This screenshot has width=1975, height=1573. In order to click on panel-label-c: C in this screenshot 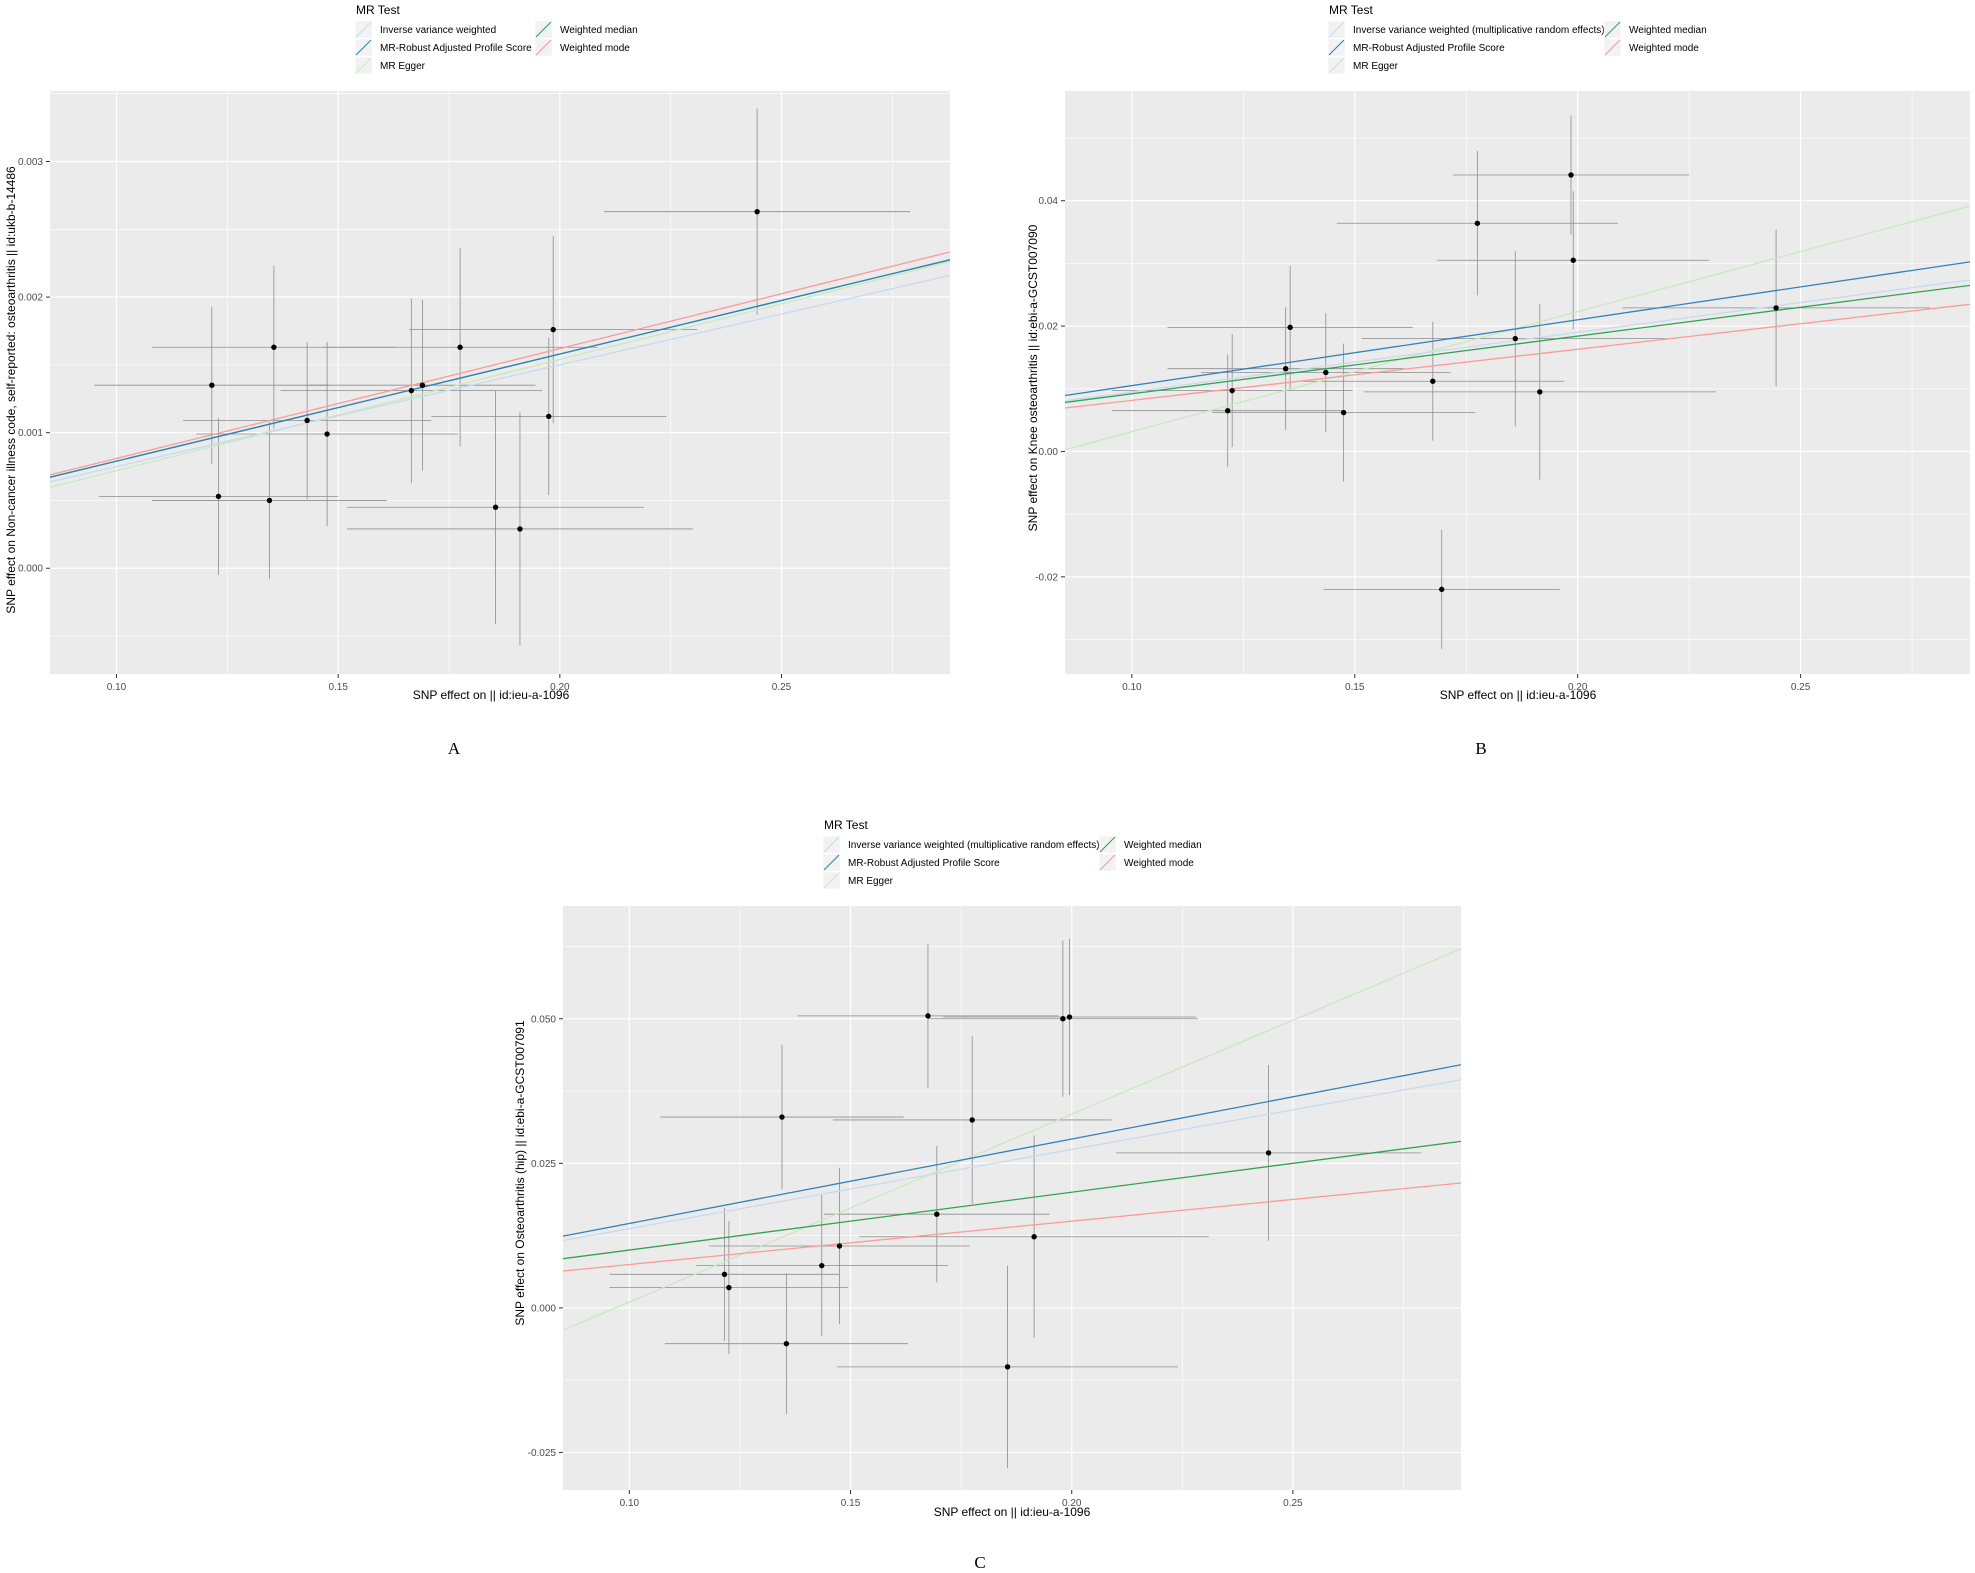, I will do `click(979, 1562)`.